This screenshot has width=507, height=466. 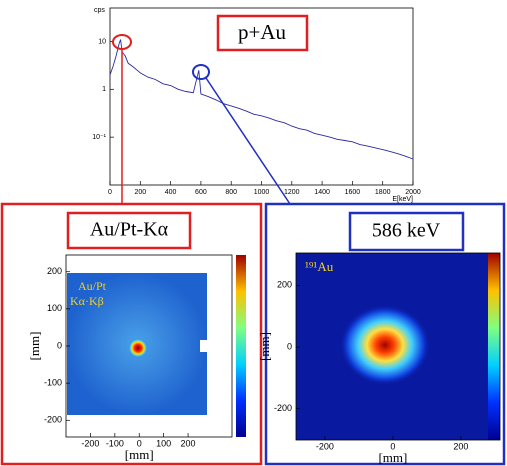 I want to click on chart-title: 586 keV, so click(x=406, y=231).